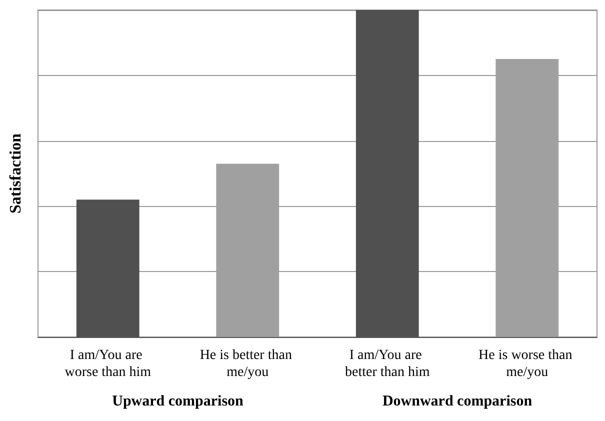 The image size is (605, 421). What do you see at coordinates (248, 364) in the screenshot?
I see `x-tick-label: He is better than me/you` at bounding box center [248, 364].